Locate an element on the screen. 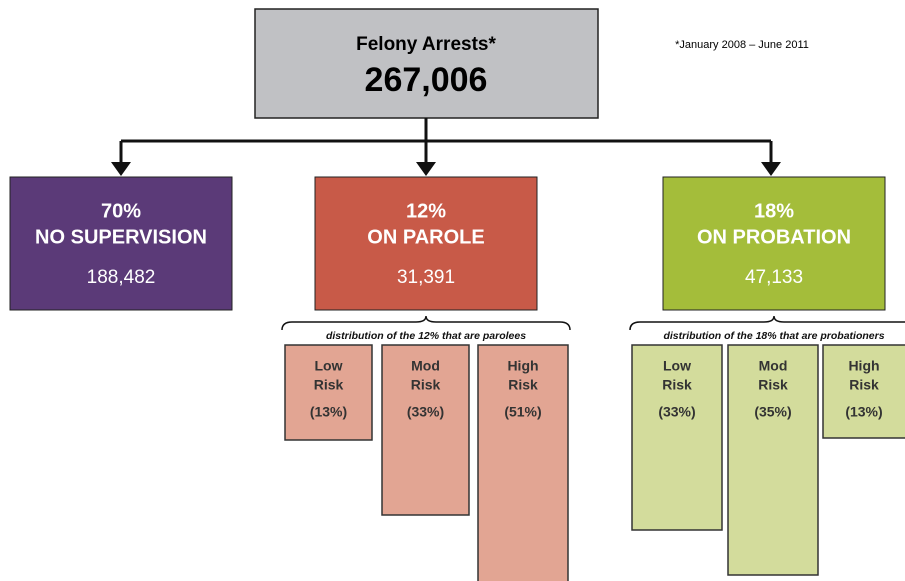  risk-share: (51%) is located at coordinates (522, 412).